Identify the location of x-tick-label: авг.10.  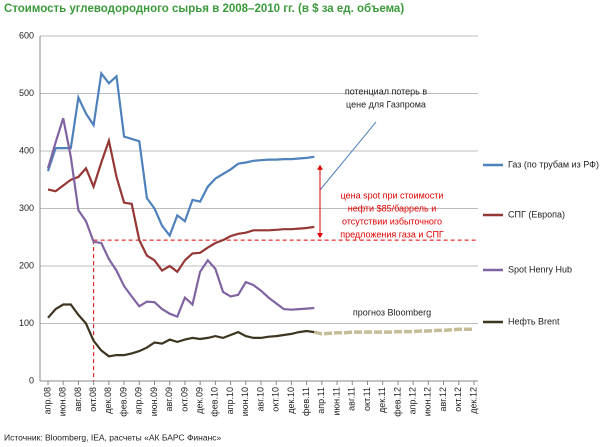
(260, 399).